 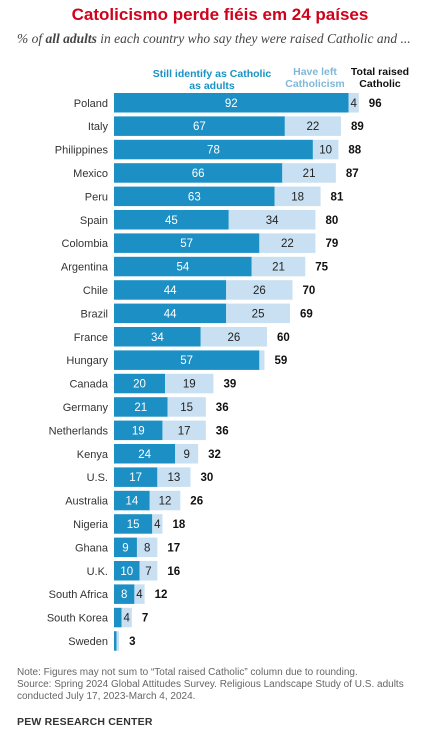 I want to click on total-label: 30, so click(x=207, y=478).